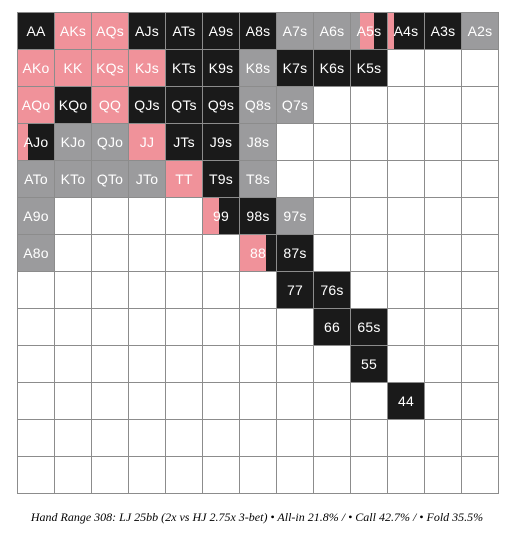  What do you see at coordinates (184, 68) in the screenshot?
I see `hand-cell-KTs: KTs` at bounding box center [184, 68].